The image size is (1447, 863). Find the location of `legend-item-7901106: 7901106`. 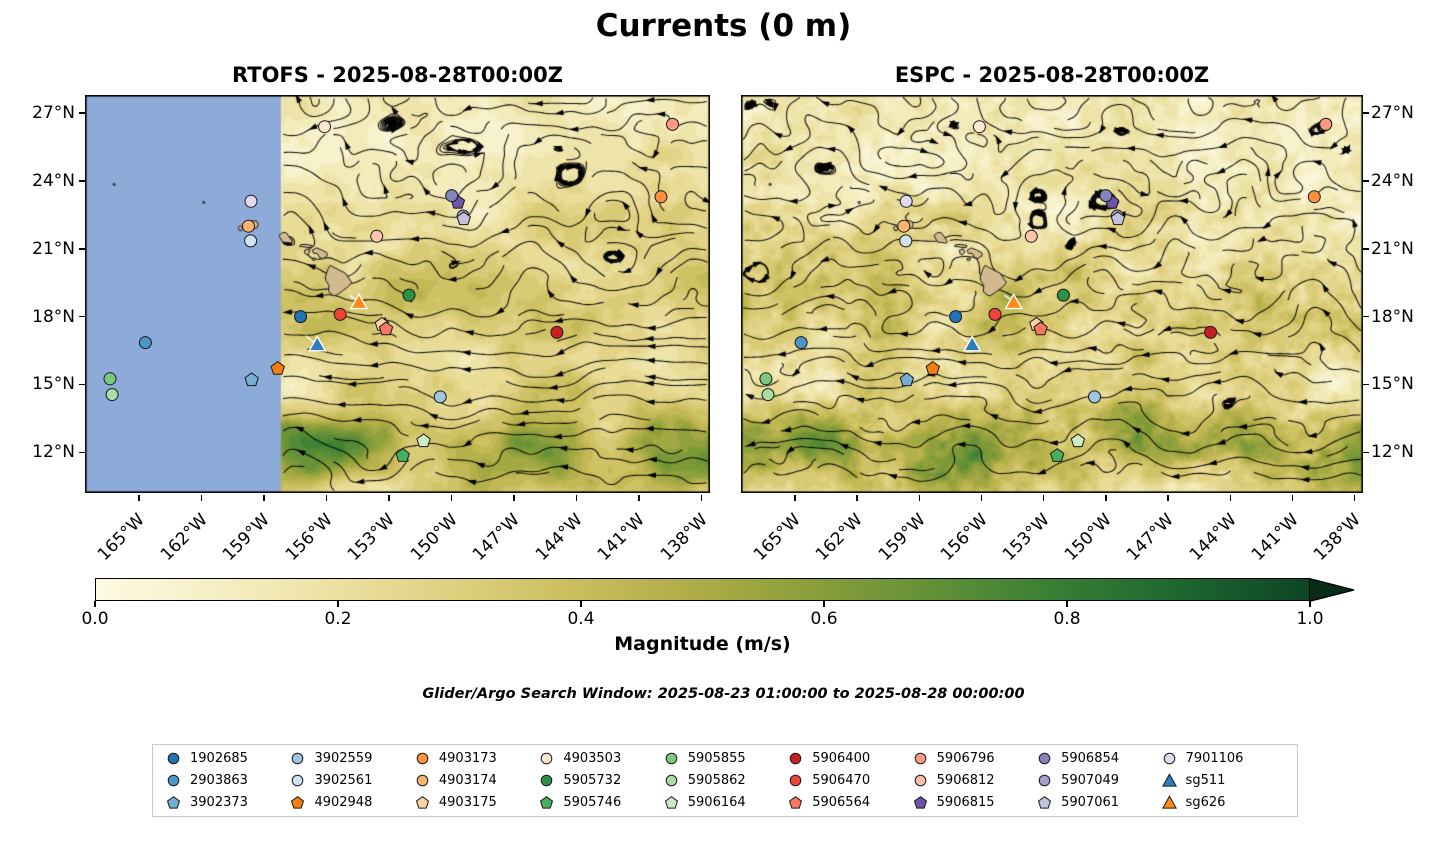

legend-item-7901106: 7901106 is located at coordinates (1223, 758).